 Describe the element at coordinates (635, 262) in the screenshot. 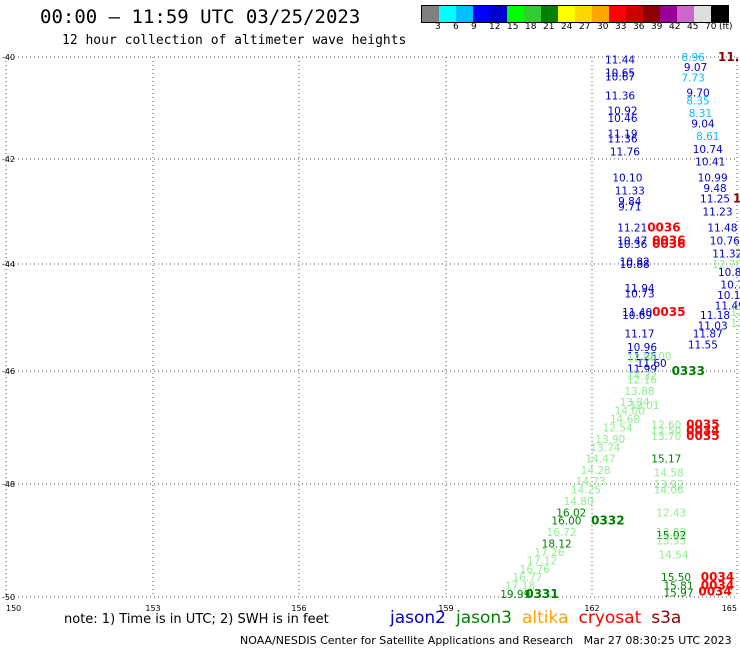

I see `wave-height-value: 10.82` at that location.